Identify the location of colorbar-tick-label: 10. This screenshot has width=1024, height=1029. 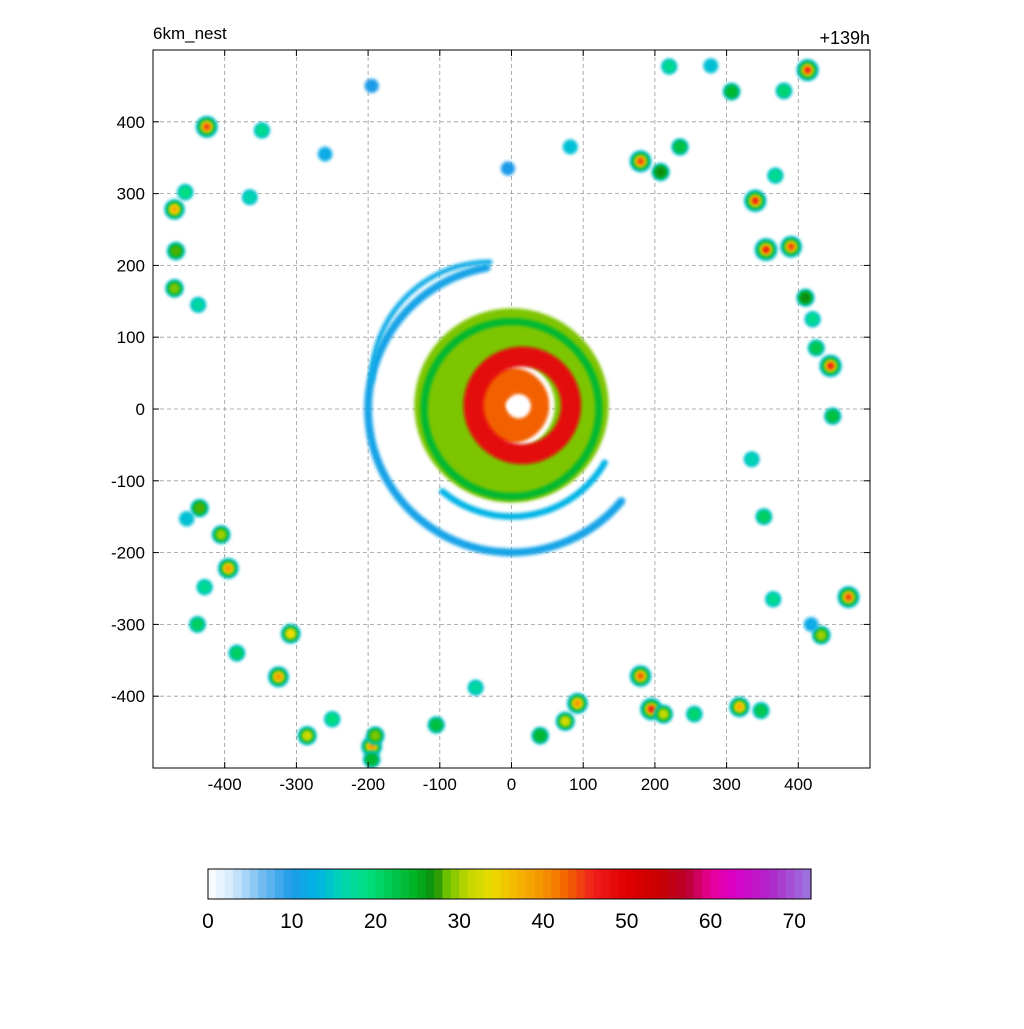
(291, 921).